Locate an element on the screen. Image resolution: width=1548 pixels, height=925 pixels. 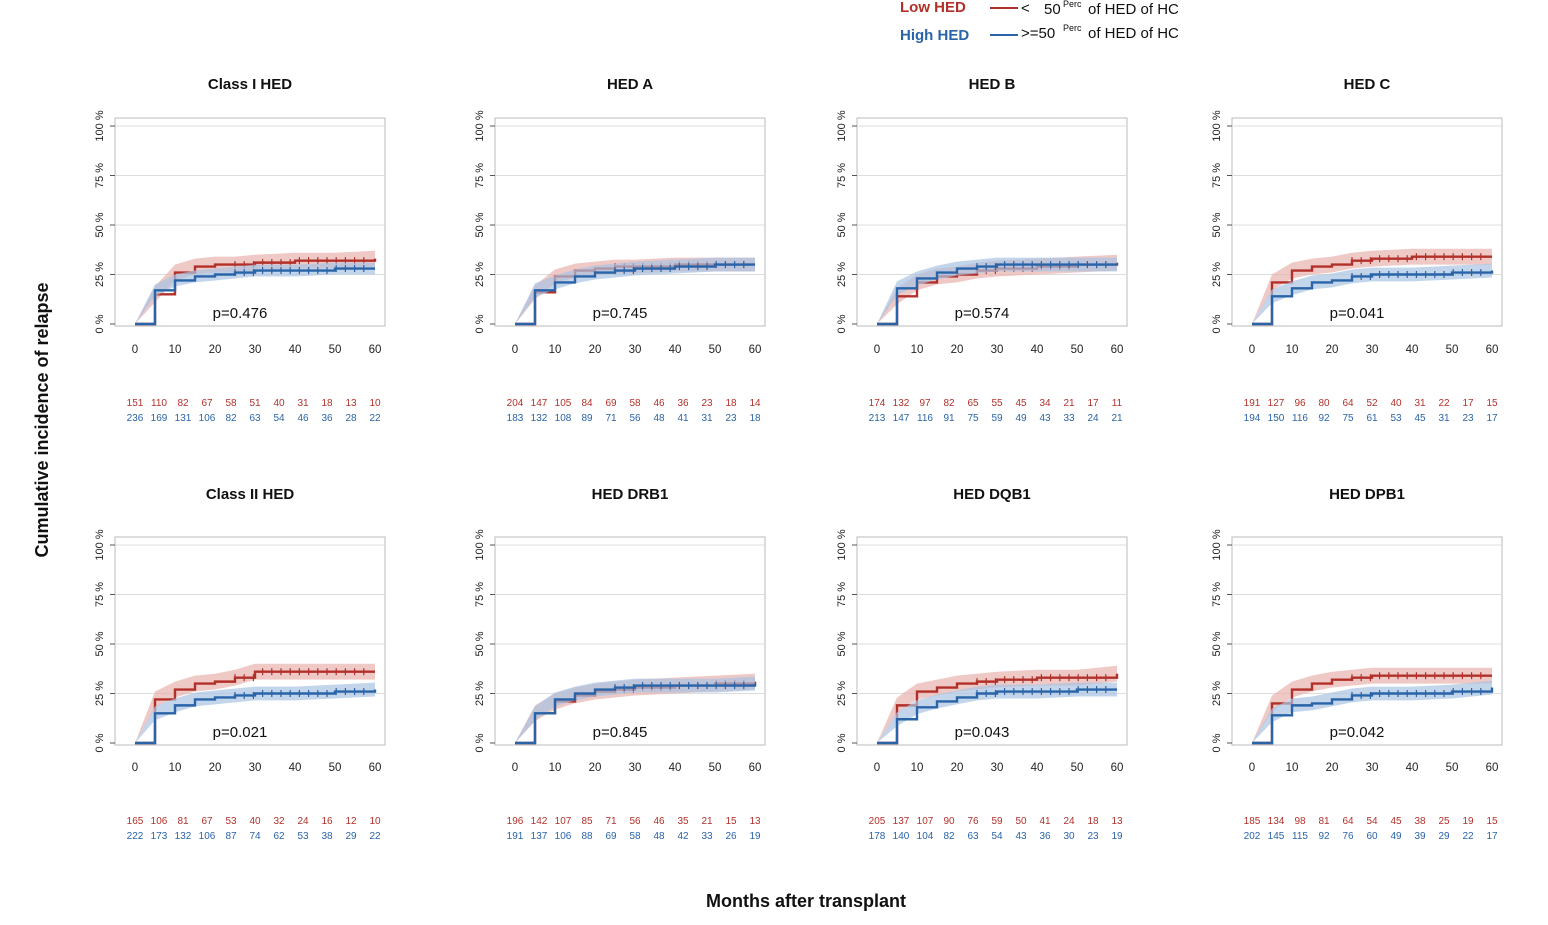
at-risk-high: 22 is located at coordinates (1468, 836).